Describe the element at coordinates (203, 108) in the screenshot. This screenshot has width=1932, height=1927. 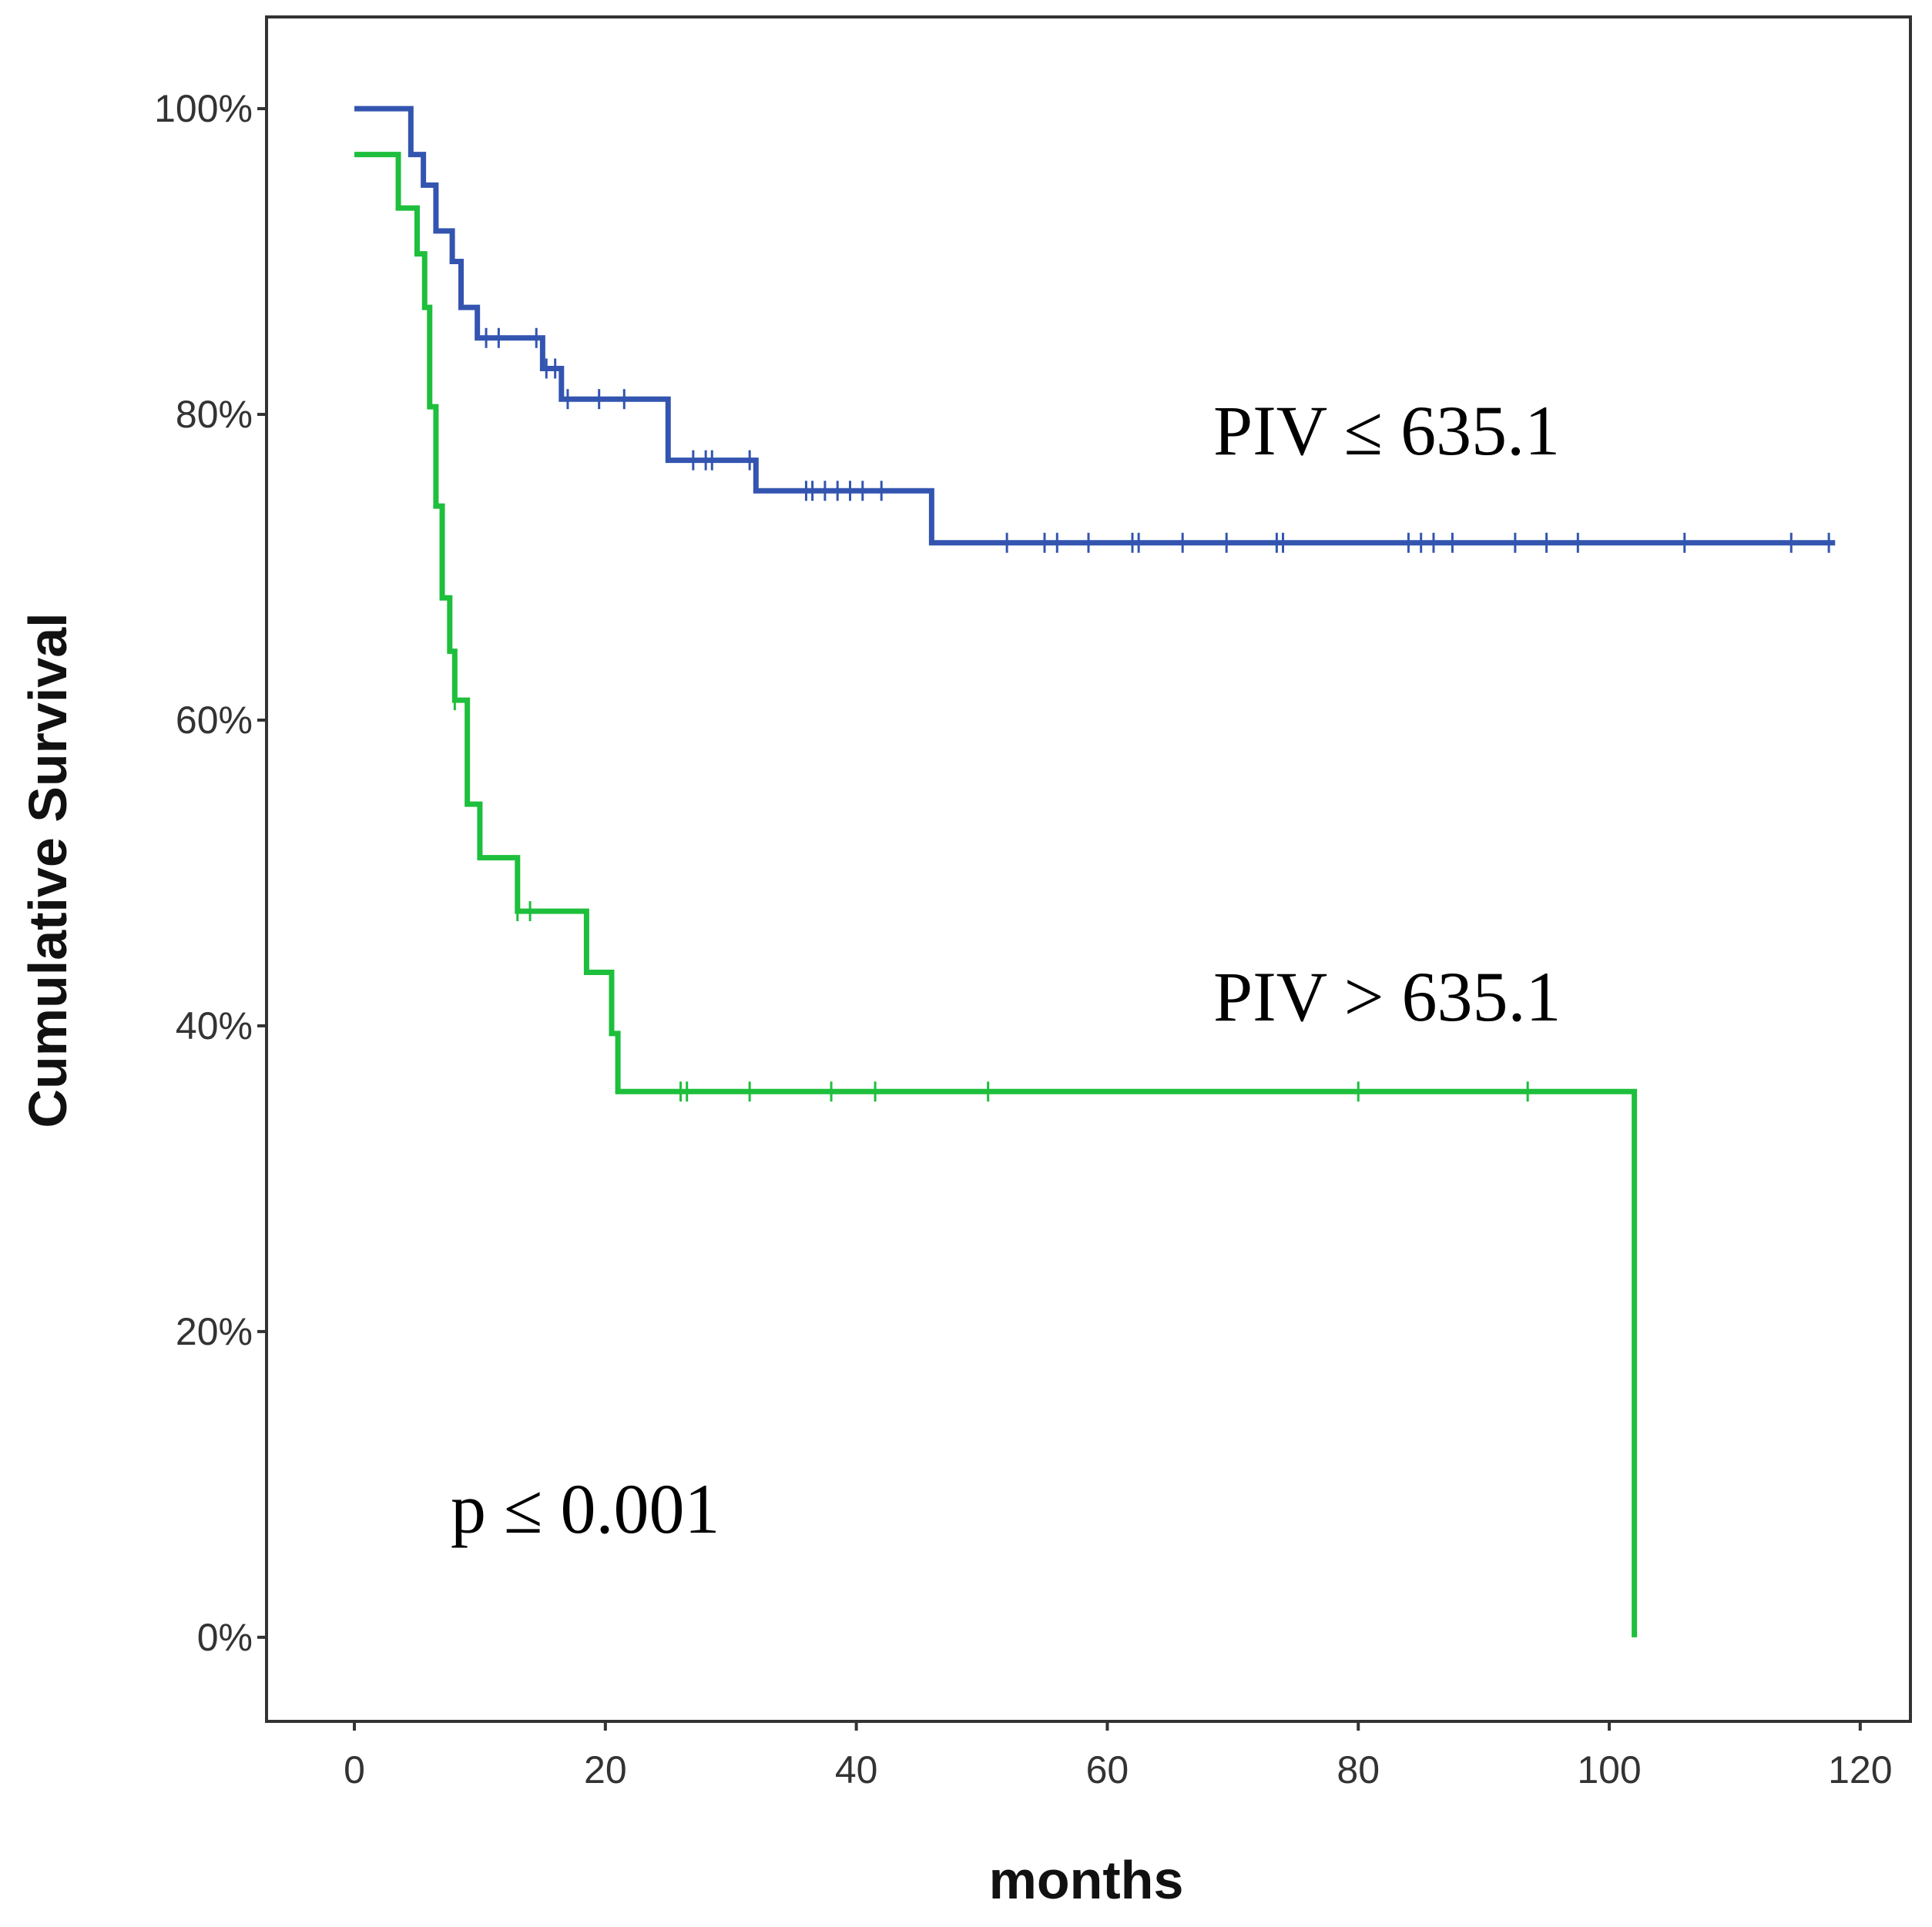
I see `y-tick-label: 100%` at that location.